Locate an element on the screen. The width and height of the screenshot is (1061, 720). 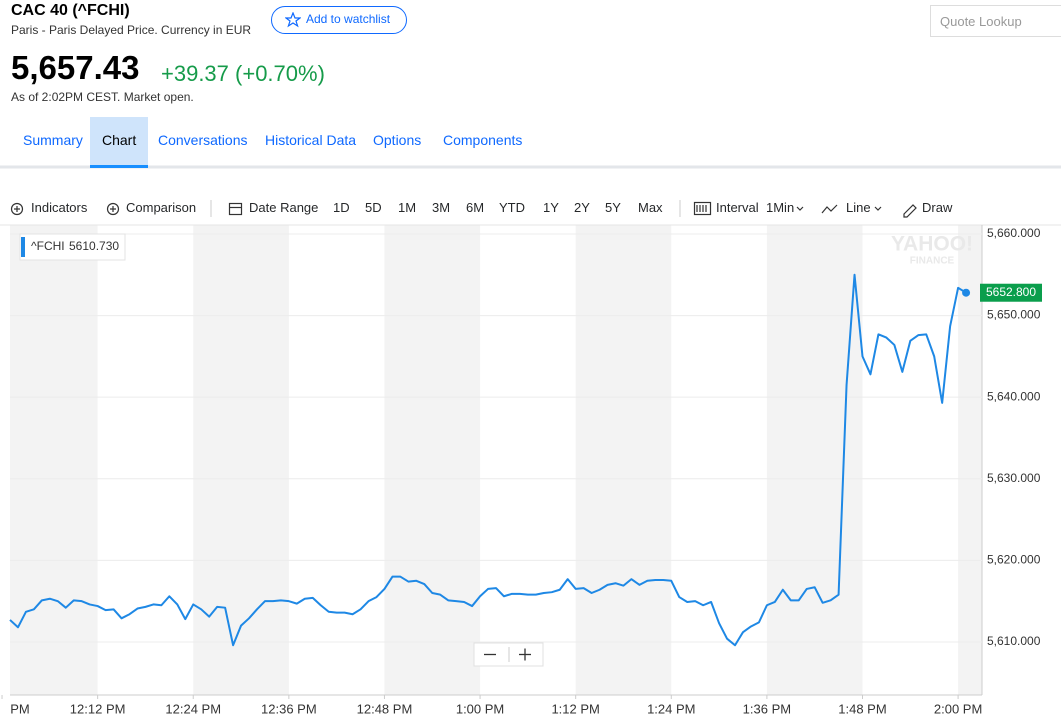
star-icon is located at coordinates (293, 20).